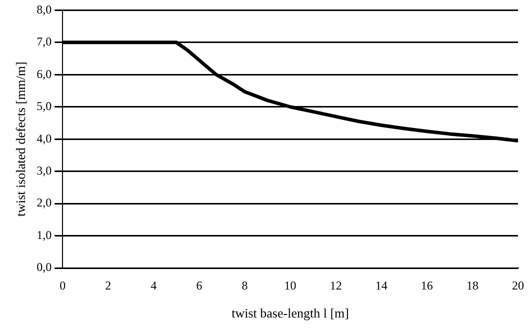 Image resolution: width=532 pixels, height=330 pixels. What do you see at coordinates (44, 106) in the screenshot?
I see `y-tick-label: 5,0` at bounding box center [44, 106].